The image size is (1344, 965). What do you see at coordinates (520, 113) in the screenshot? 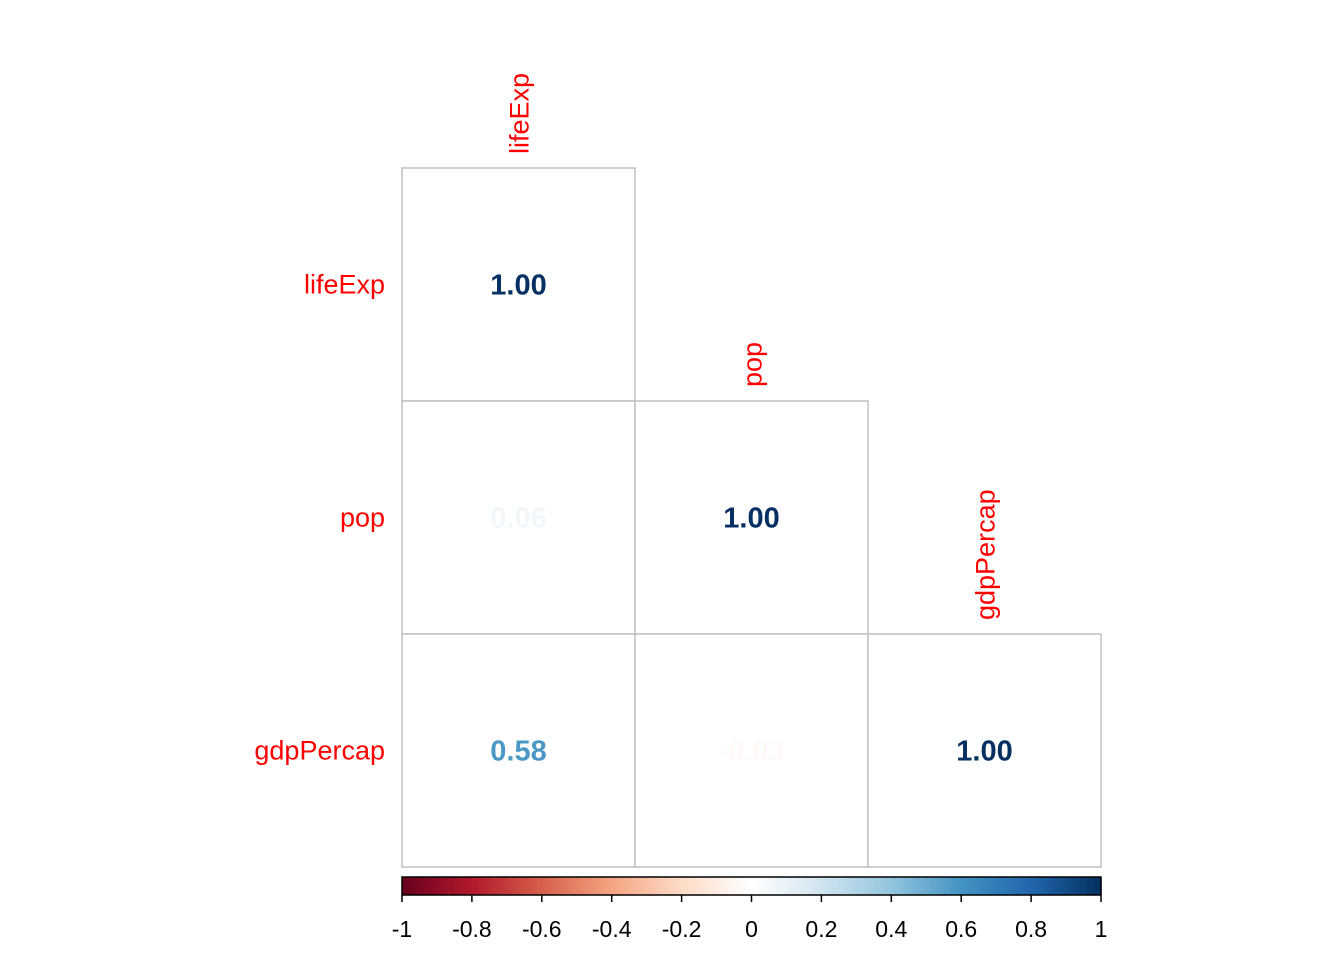
I see `col-label-lifeExp: lifeExp` at bounding box center [520, 113].